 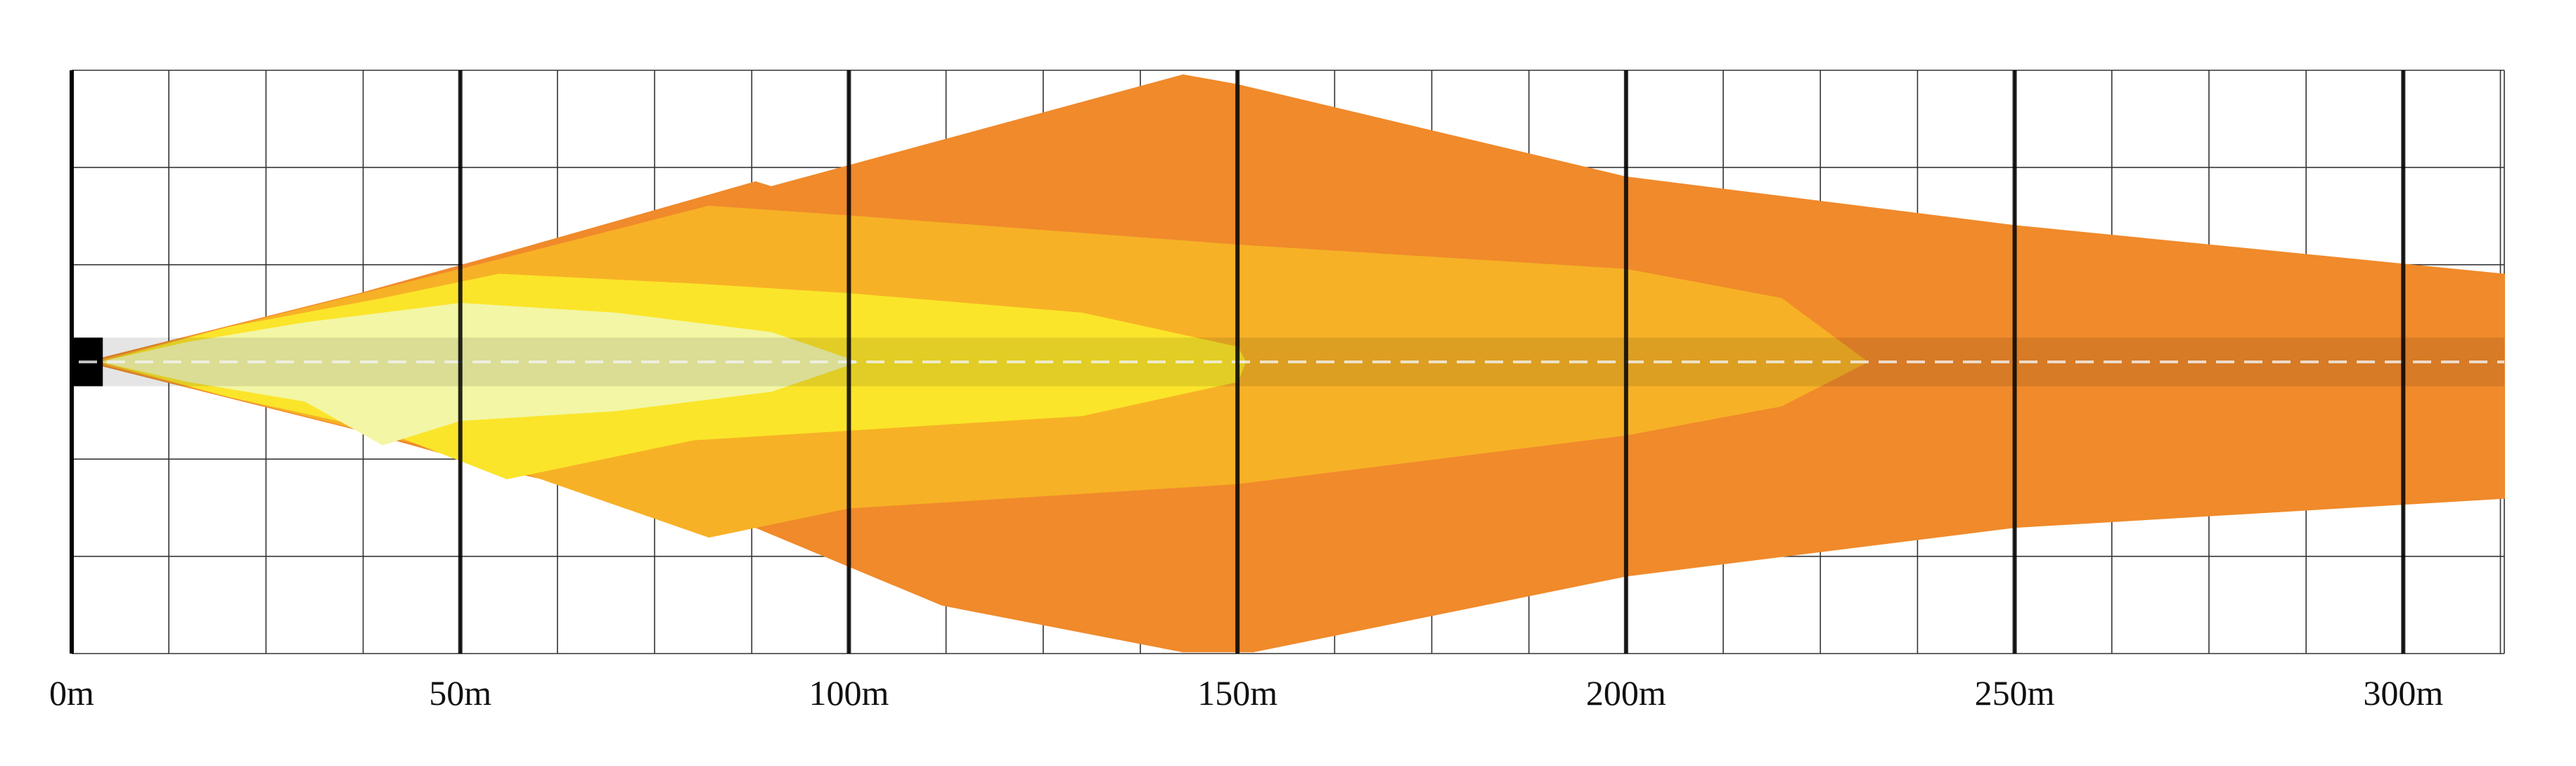 What do you see at coordinates (1626, 693) in the screenshot?
I see `x-tick-label: 200m` at bounding box center [1626, 693].